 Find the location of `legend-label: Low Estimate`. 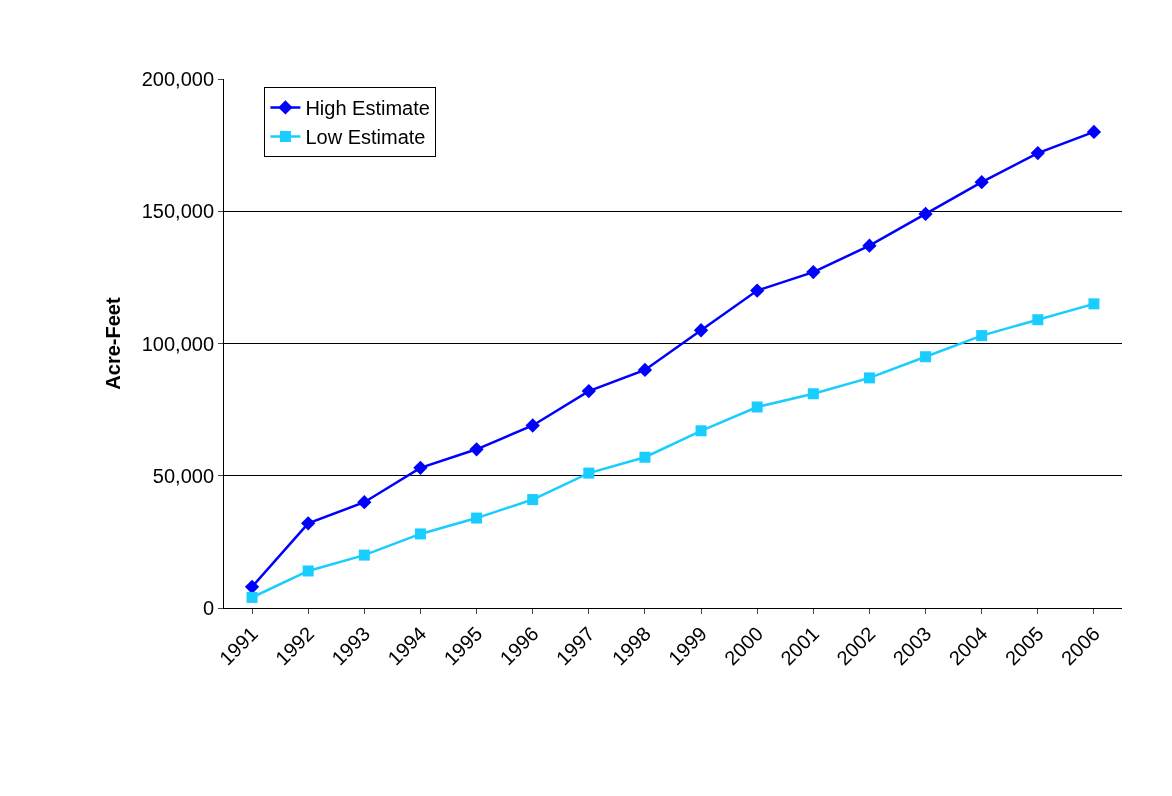

legend-label: Low Estimate is located at coordinates (365, 137).